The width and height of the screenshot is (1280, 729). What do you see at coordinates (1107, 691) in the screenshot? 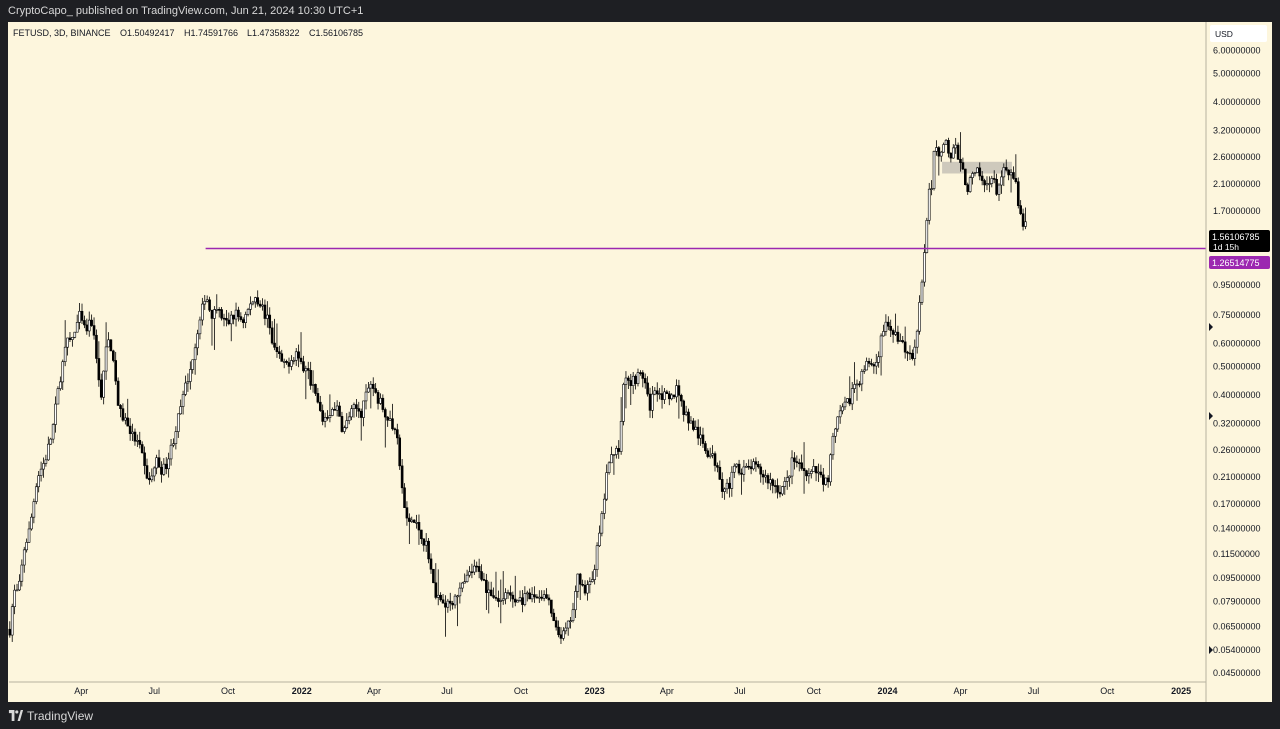
I see `x-tick-label: Oct` at bounding box center [1107, 691].